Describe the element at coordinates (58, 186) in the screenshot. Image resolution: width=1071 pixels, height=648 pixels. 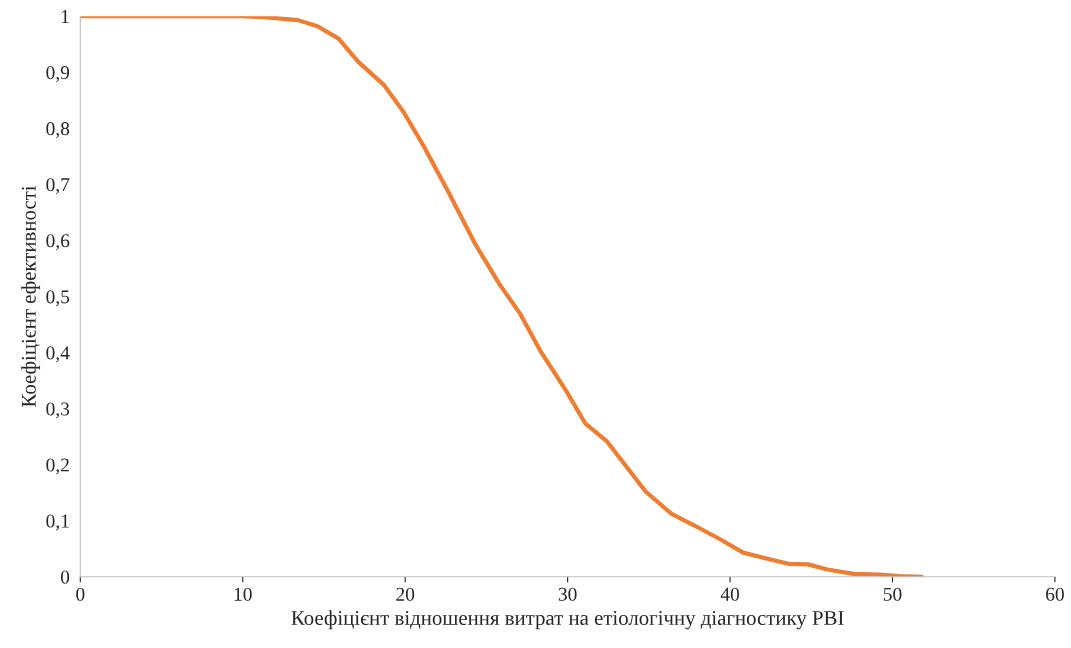
I see `y-tick-label: 0,7` at that location.